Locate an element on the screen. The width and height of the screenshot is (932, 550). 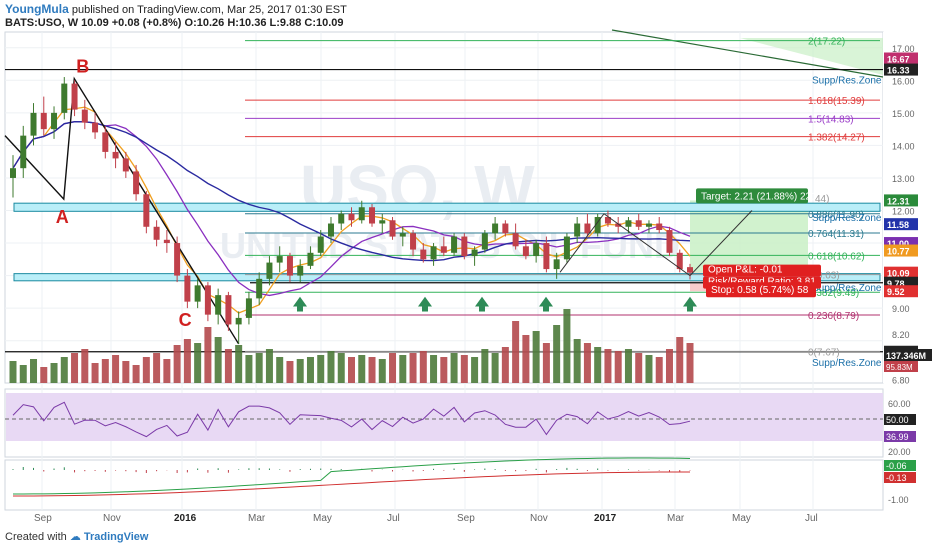
target-label is located at coordinates (752, 196).